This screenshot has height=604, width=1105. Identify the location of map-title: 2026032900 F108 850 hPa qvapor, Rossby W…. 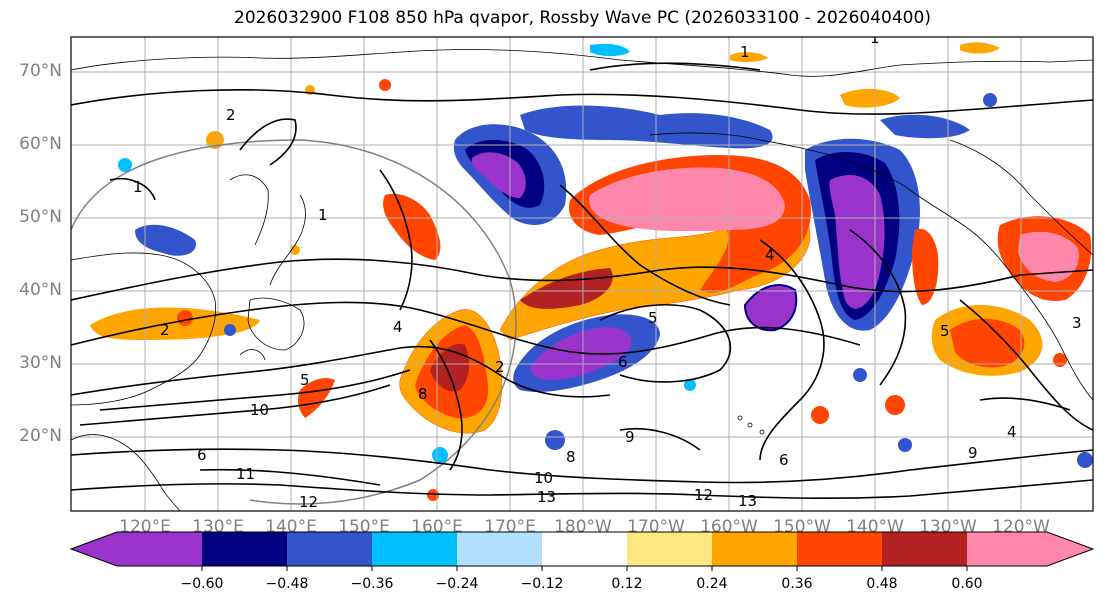
(582, 18).